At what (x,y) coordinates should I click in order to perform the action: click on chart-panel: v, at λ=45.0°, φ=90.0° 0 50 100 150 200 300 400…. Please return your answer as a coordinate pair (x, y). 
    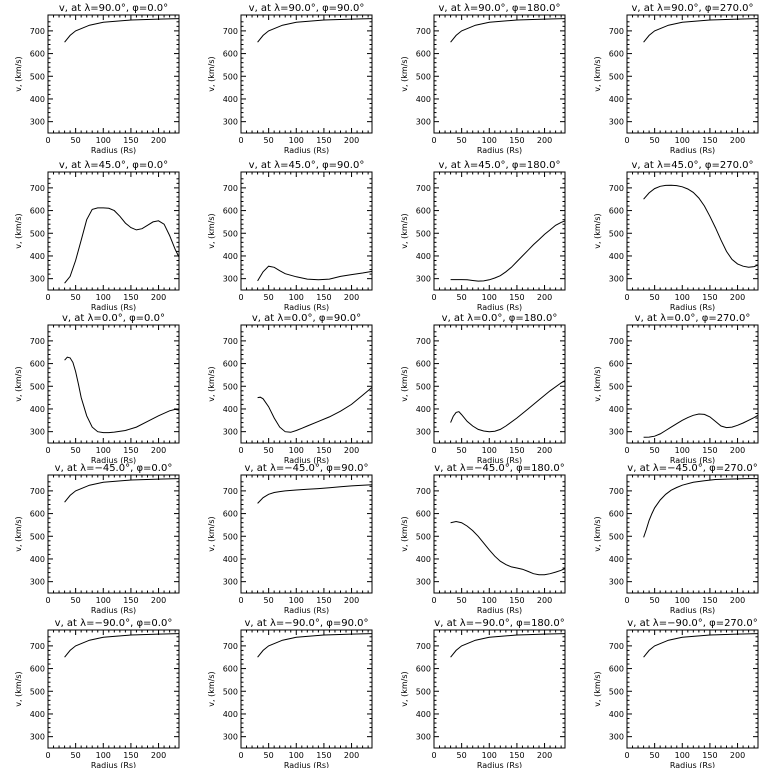
    Looking at the image, I should click on (290, 236).